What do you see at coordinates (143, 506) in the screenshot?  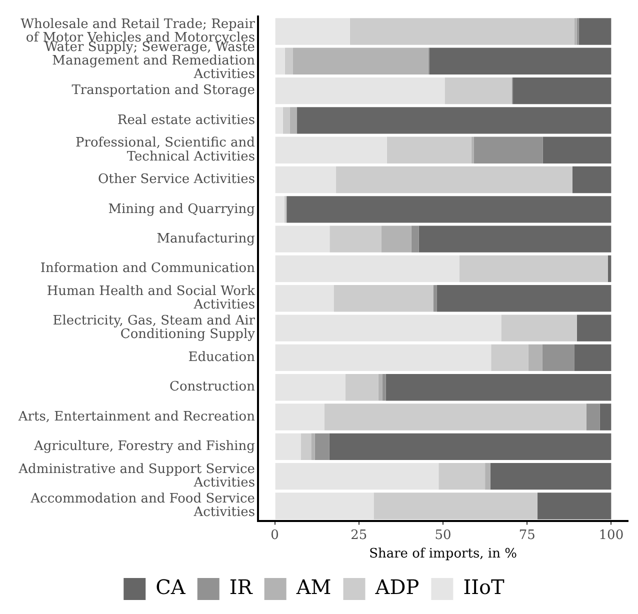 I see `y-tick-label: Accommodation and Food Service Activities` at bounding box center [143, 506].